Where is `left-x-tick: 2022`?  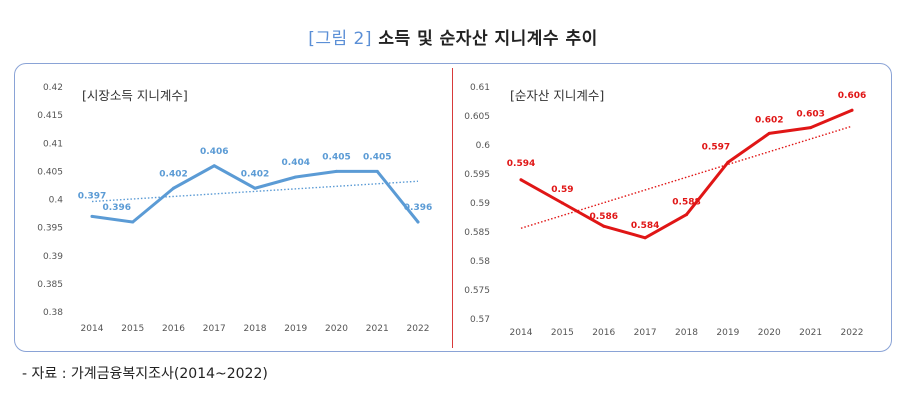
left-x-tick: 2022 is located at coordinates (418, 329).